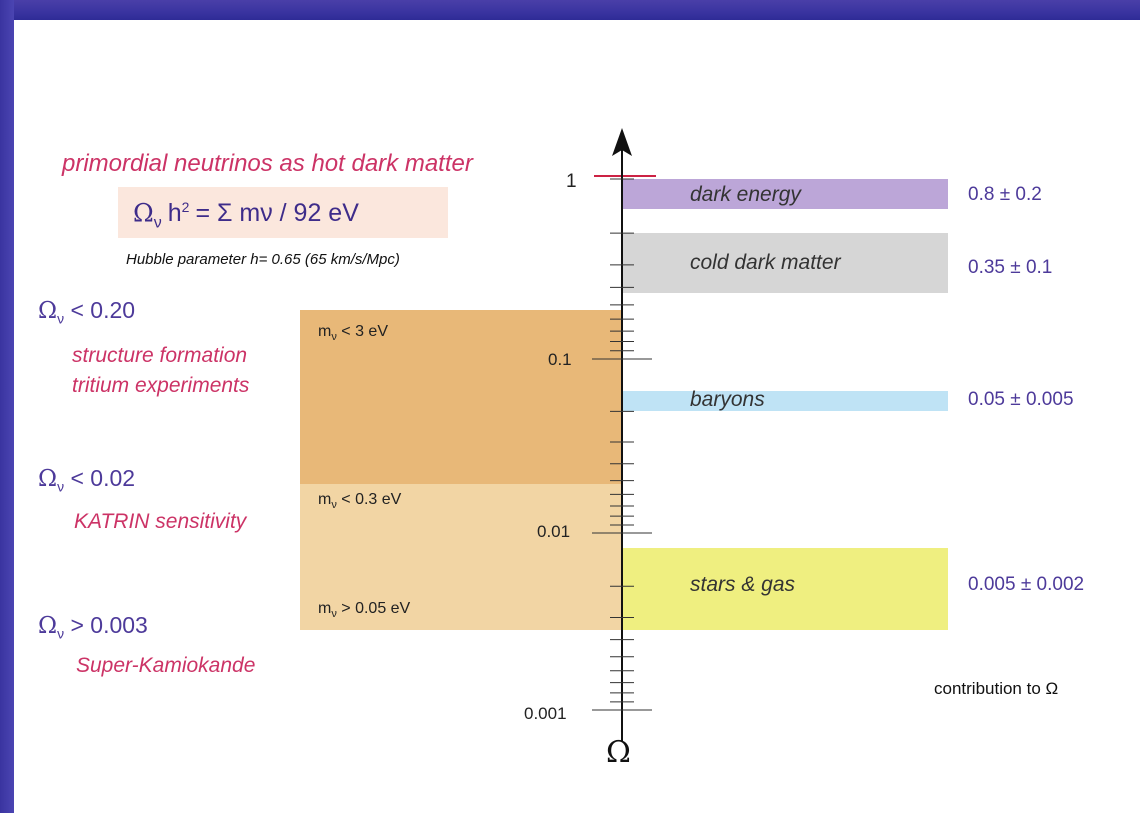 The height and width of the screenshot is (813, 1140). What do you see at coordinates (618, 752) in the screenshot?
I see `omega-axis-symbol: Ω` at bounding box center [618, 752].